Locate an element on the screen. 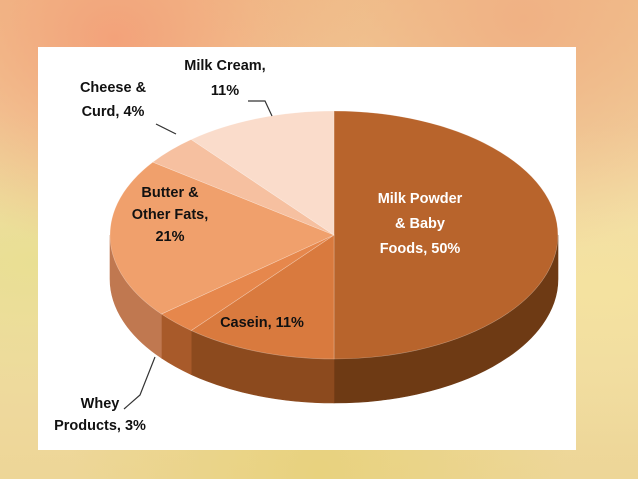  leader-line-whey-products is located at coordinates (139, 383).